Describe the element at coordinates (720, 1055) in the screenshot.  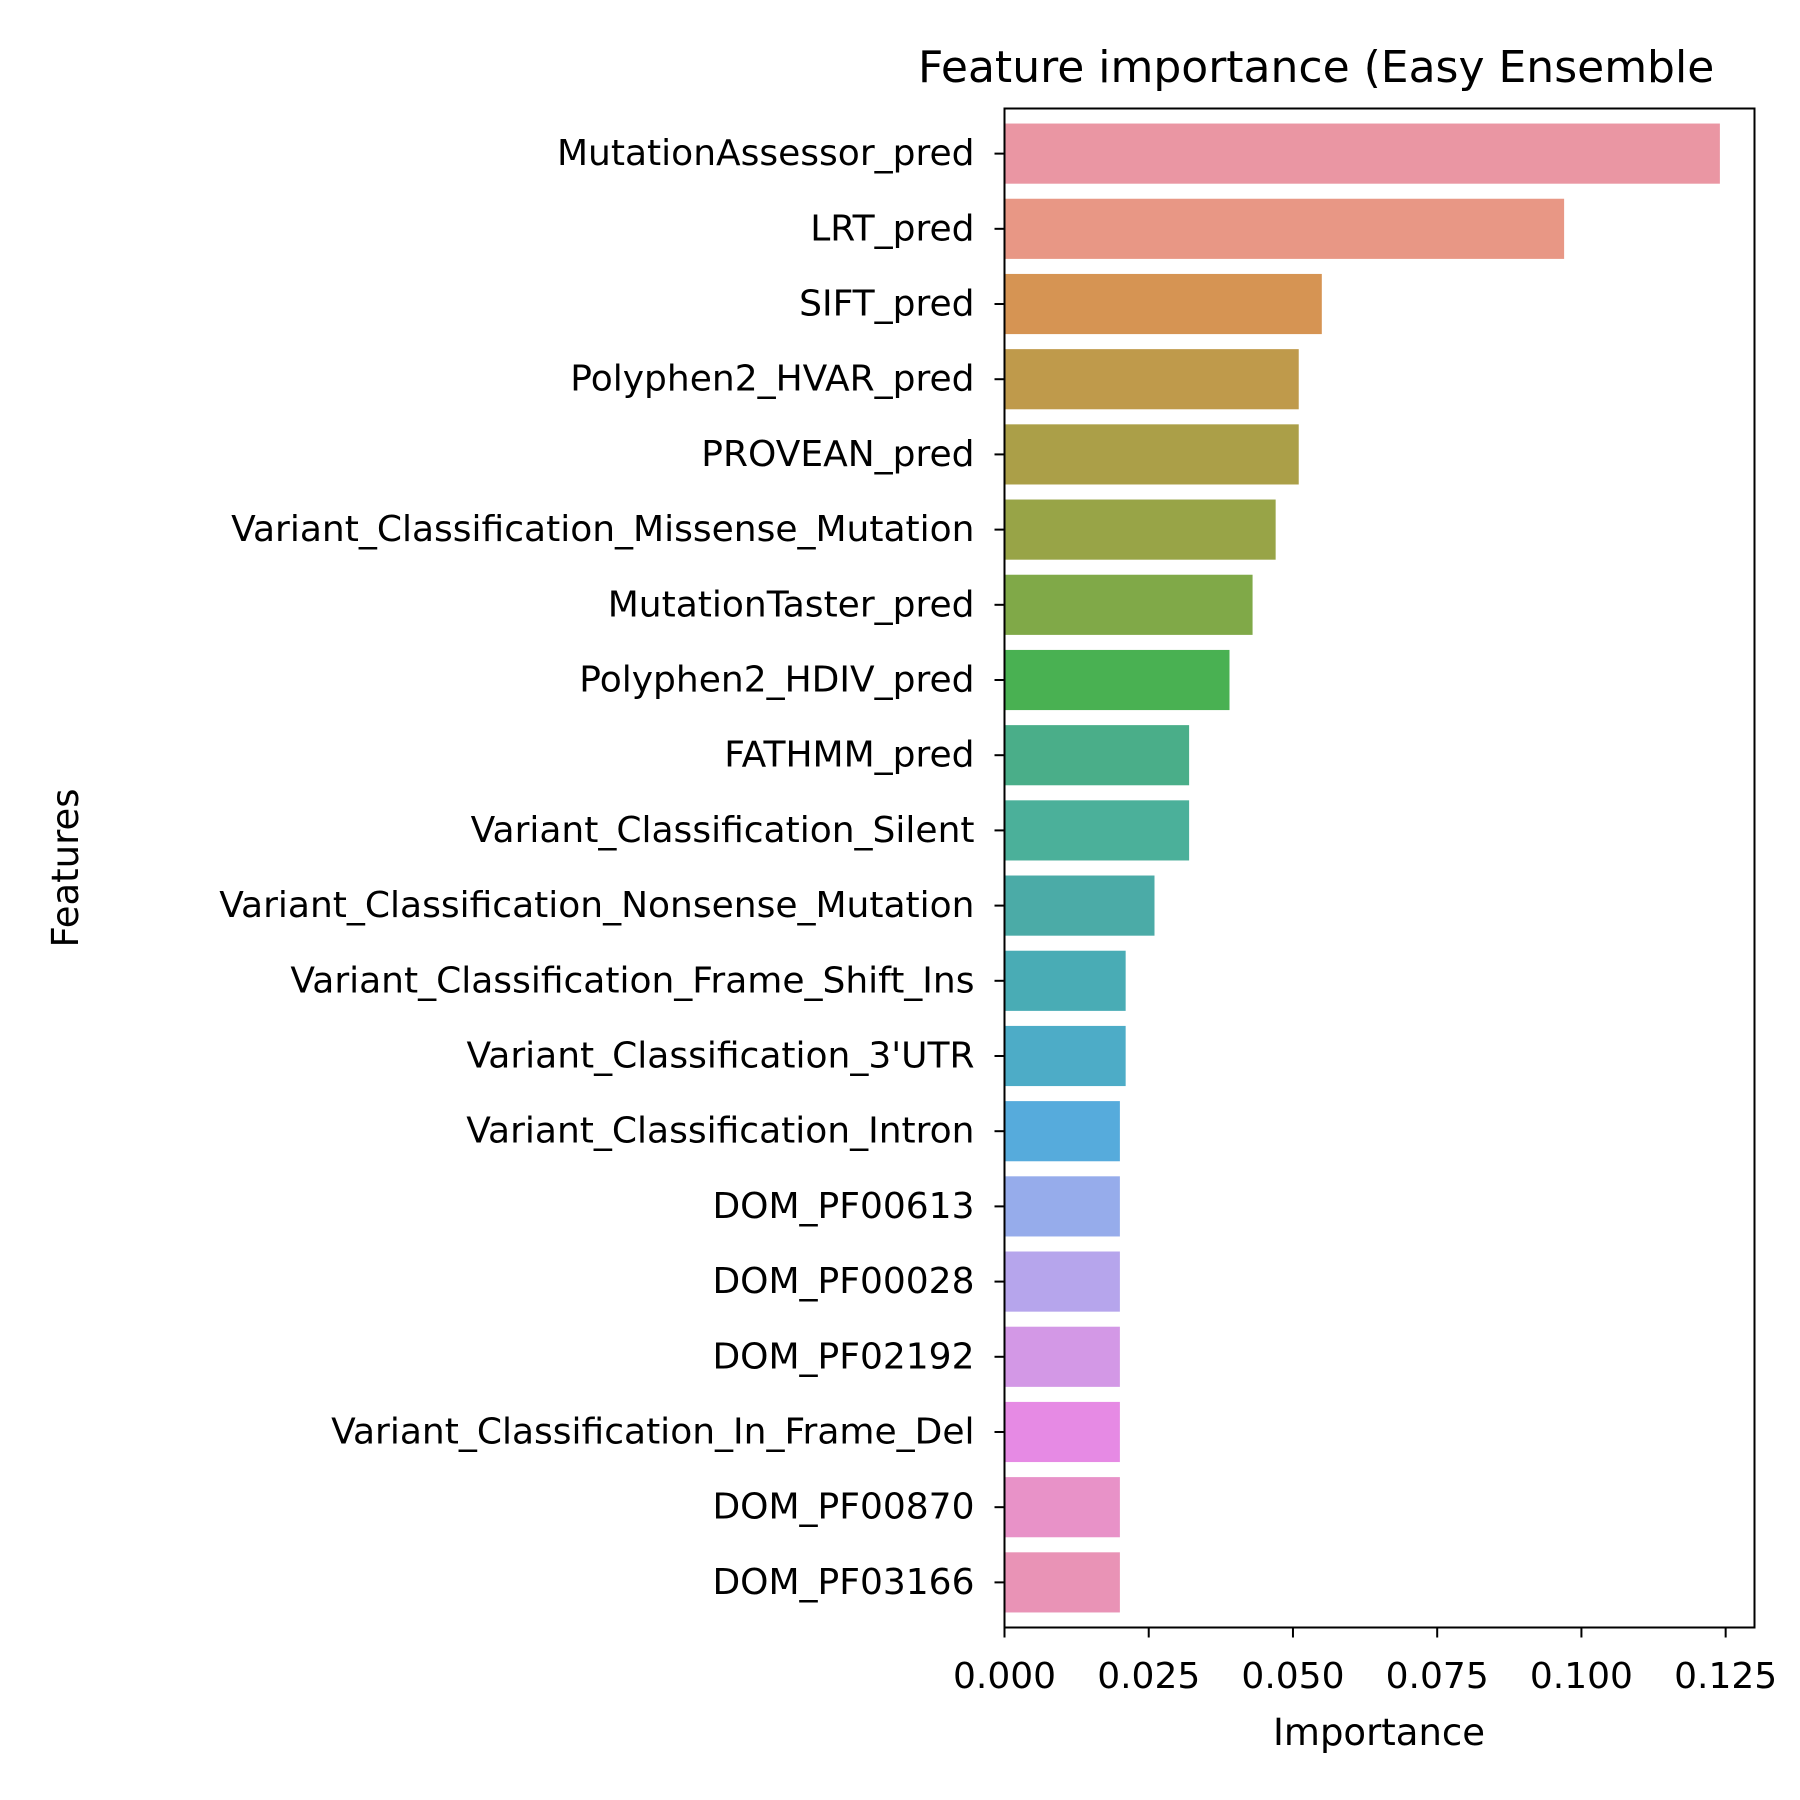
I see `y-tick-label: Variant_Classification_3'UTR` at that location.